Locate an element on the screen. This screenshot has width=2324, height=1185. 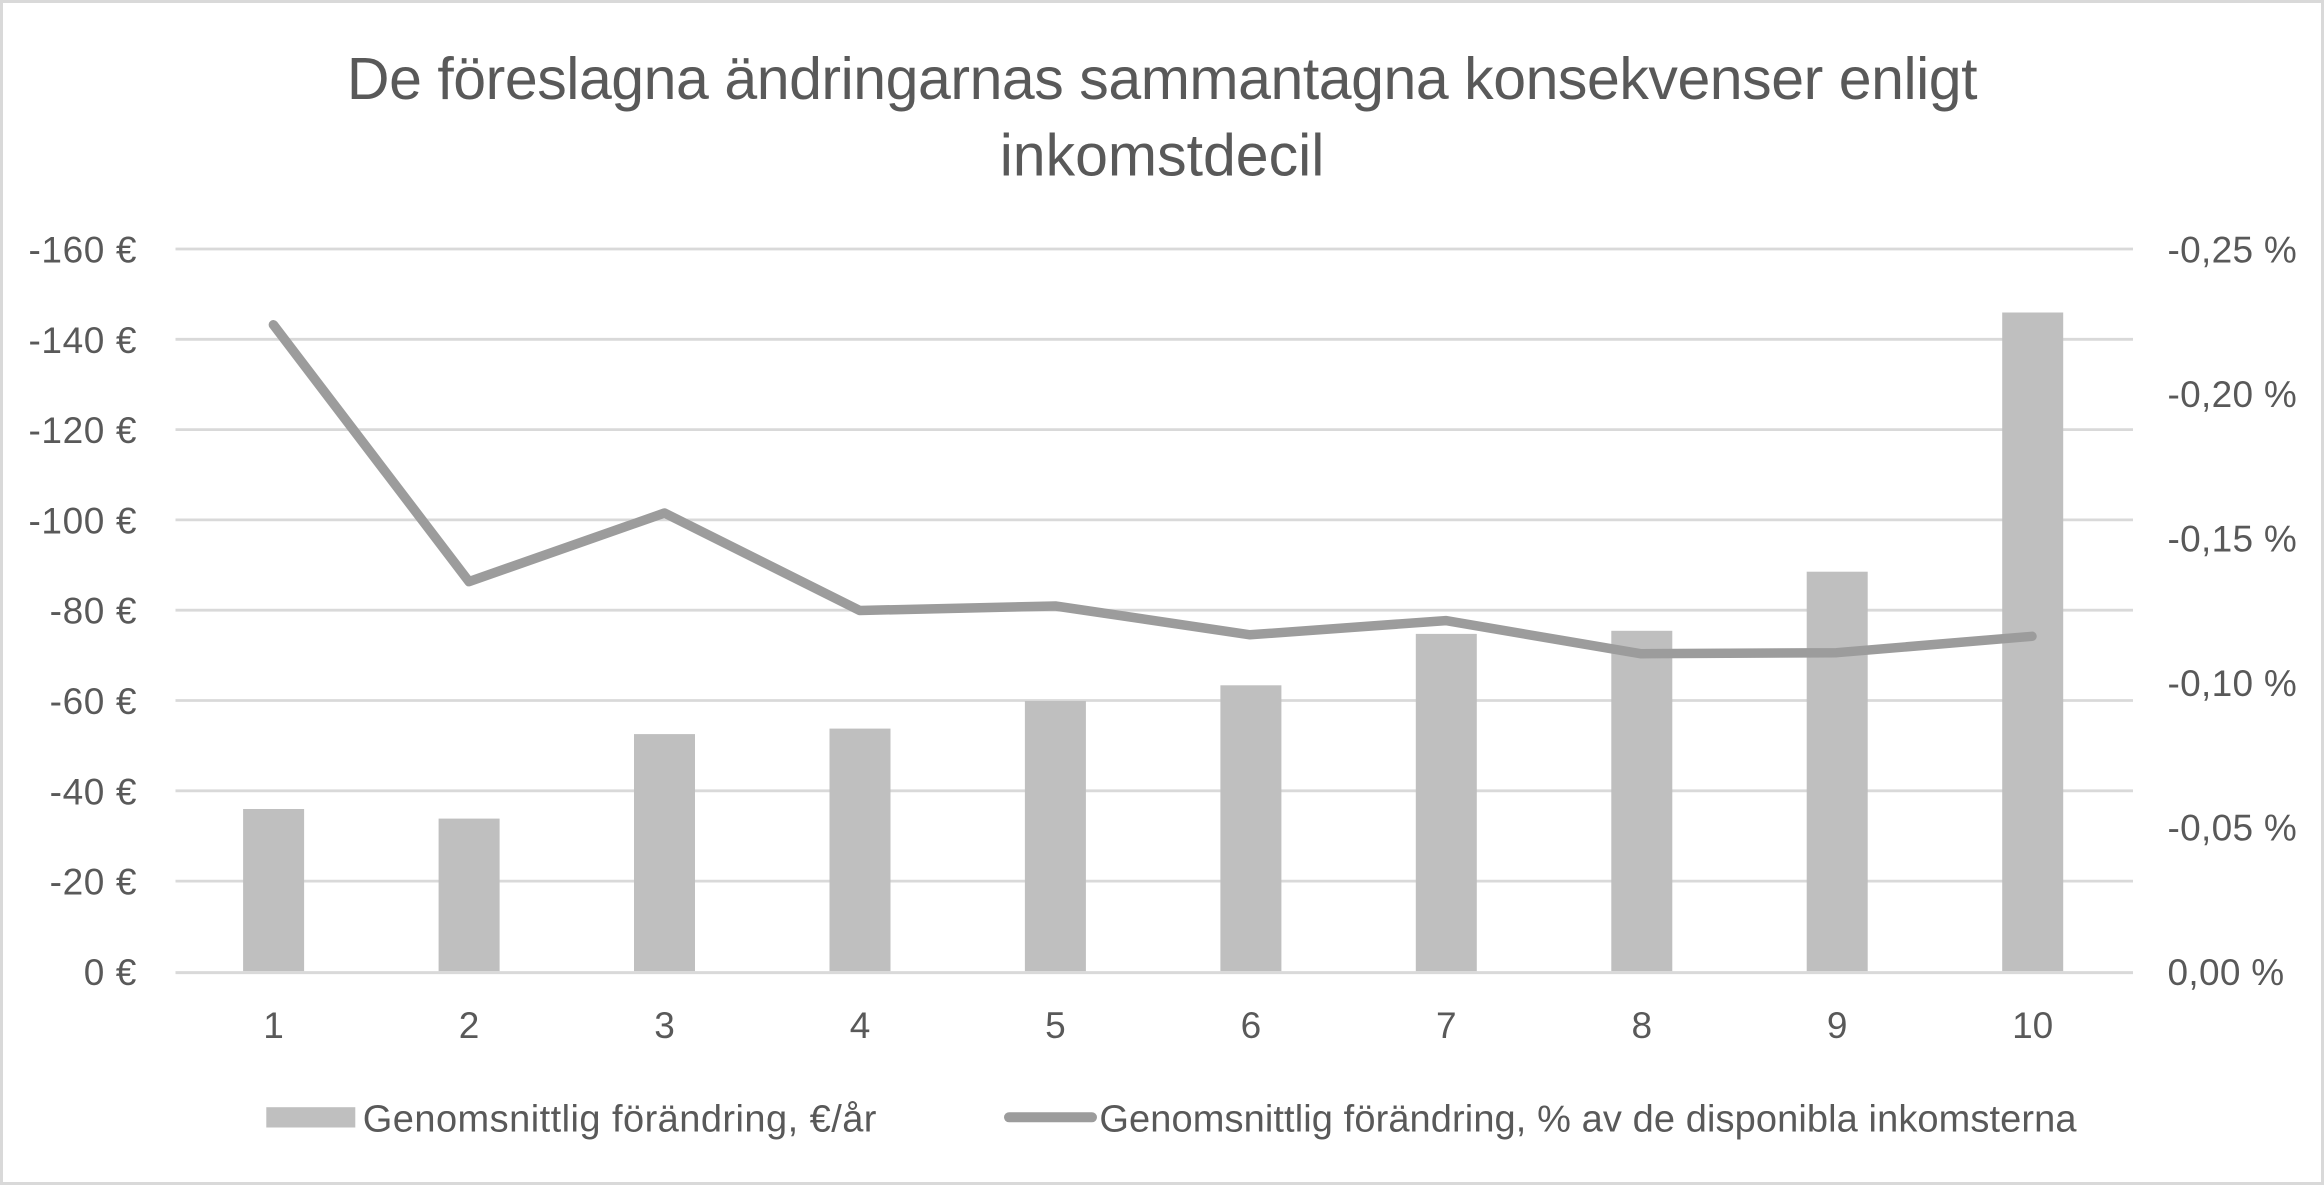
svg-text: -100 € is located at coordinates (82, 520).